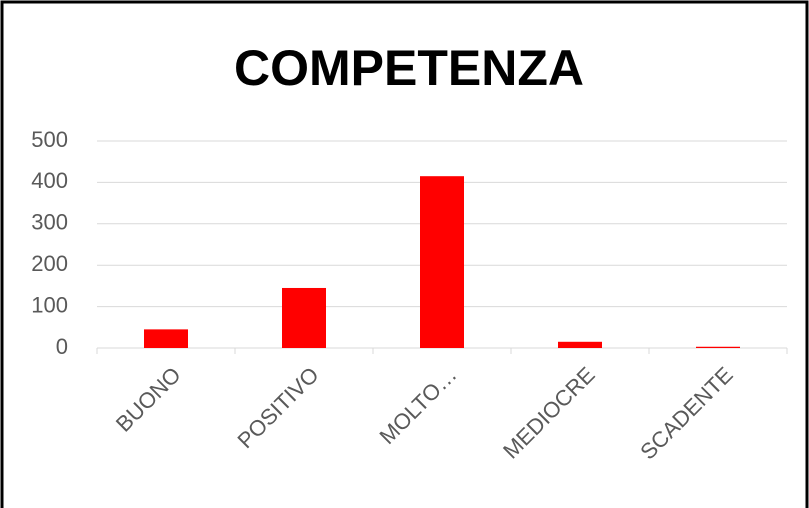 This screenshot has height=508, width=809. Describe the element at coordinates (49, 180) in the screenshot. I see `y-tick-label: 400` at that location.